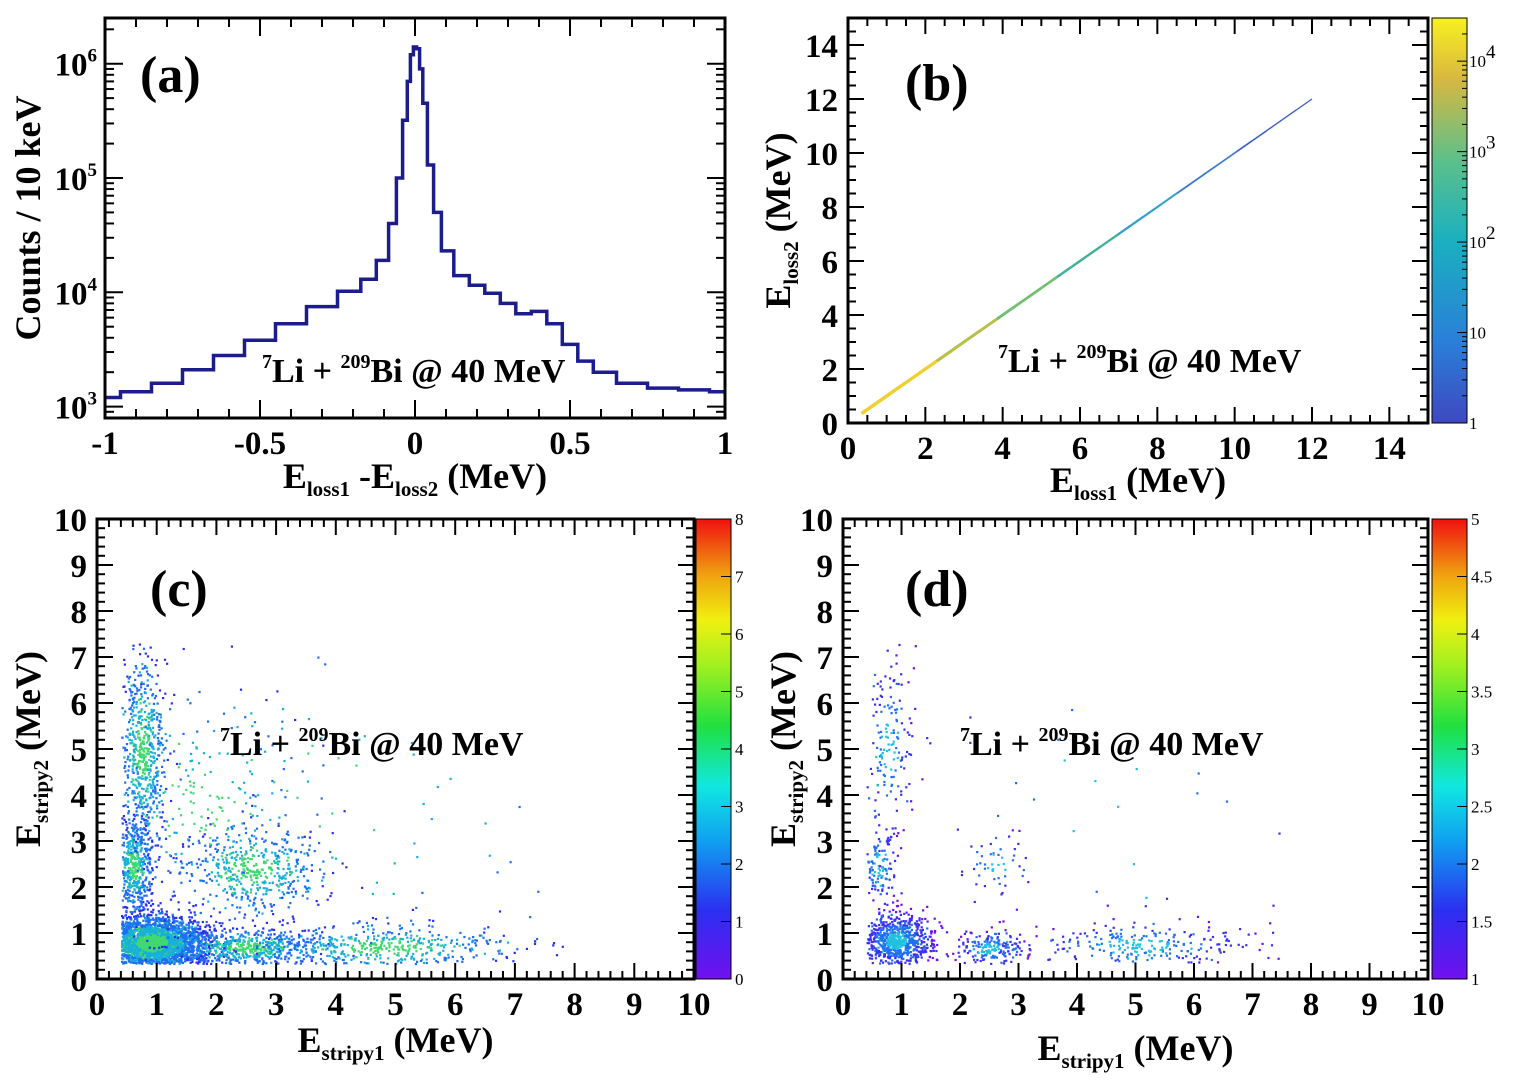 The height and width of the screenshot is (1086, 1518). What do you see at coordinates (1491, 52) in the screenshot?
I see `colorbar-exponent: 4` at bounding box center [1491, 52].